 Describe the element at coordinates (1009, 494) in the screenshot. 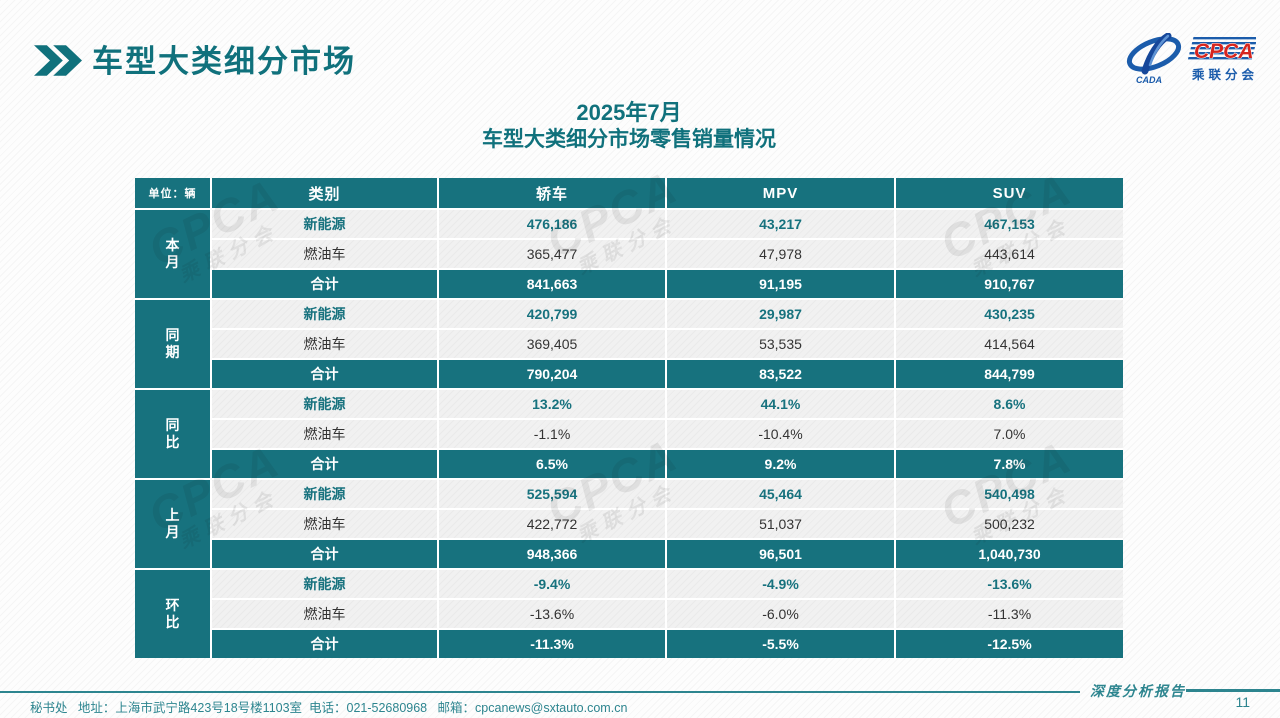

I see `value-cell: 540,498` at that location.